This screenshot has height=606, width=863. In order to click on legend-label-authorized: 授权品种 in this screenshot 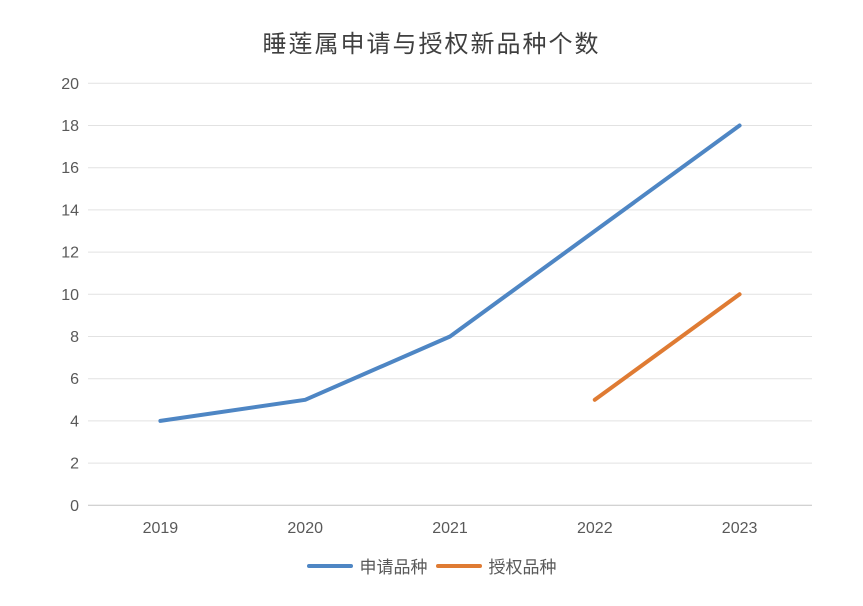, I will do `click(522, 568)`.